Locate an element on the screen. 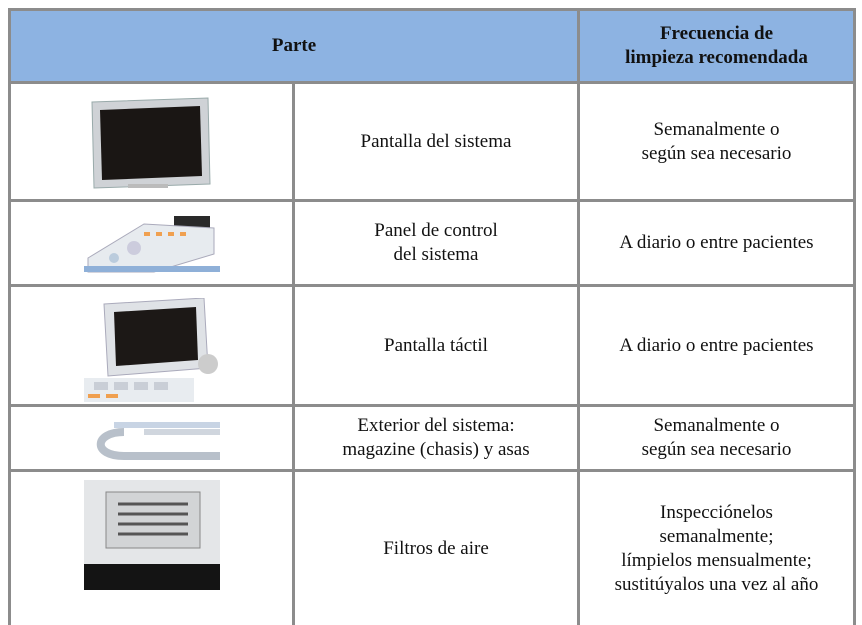 The width and height of the screenshot is (862, 625). part-cell: Pantalla del sistema is located at coordinates (436, 141).